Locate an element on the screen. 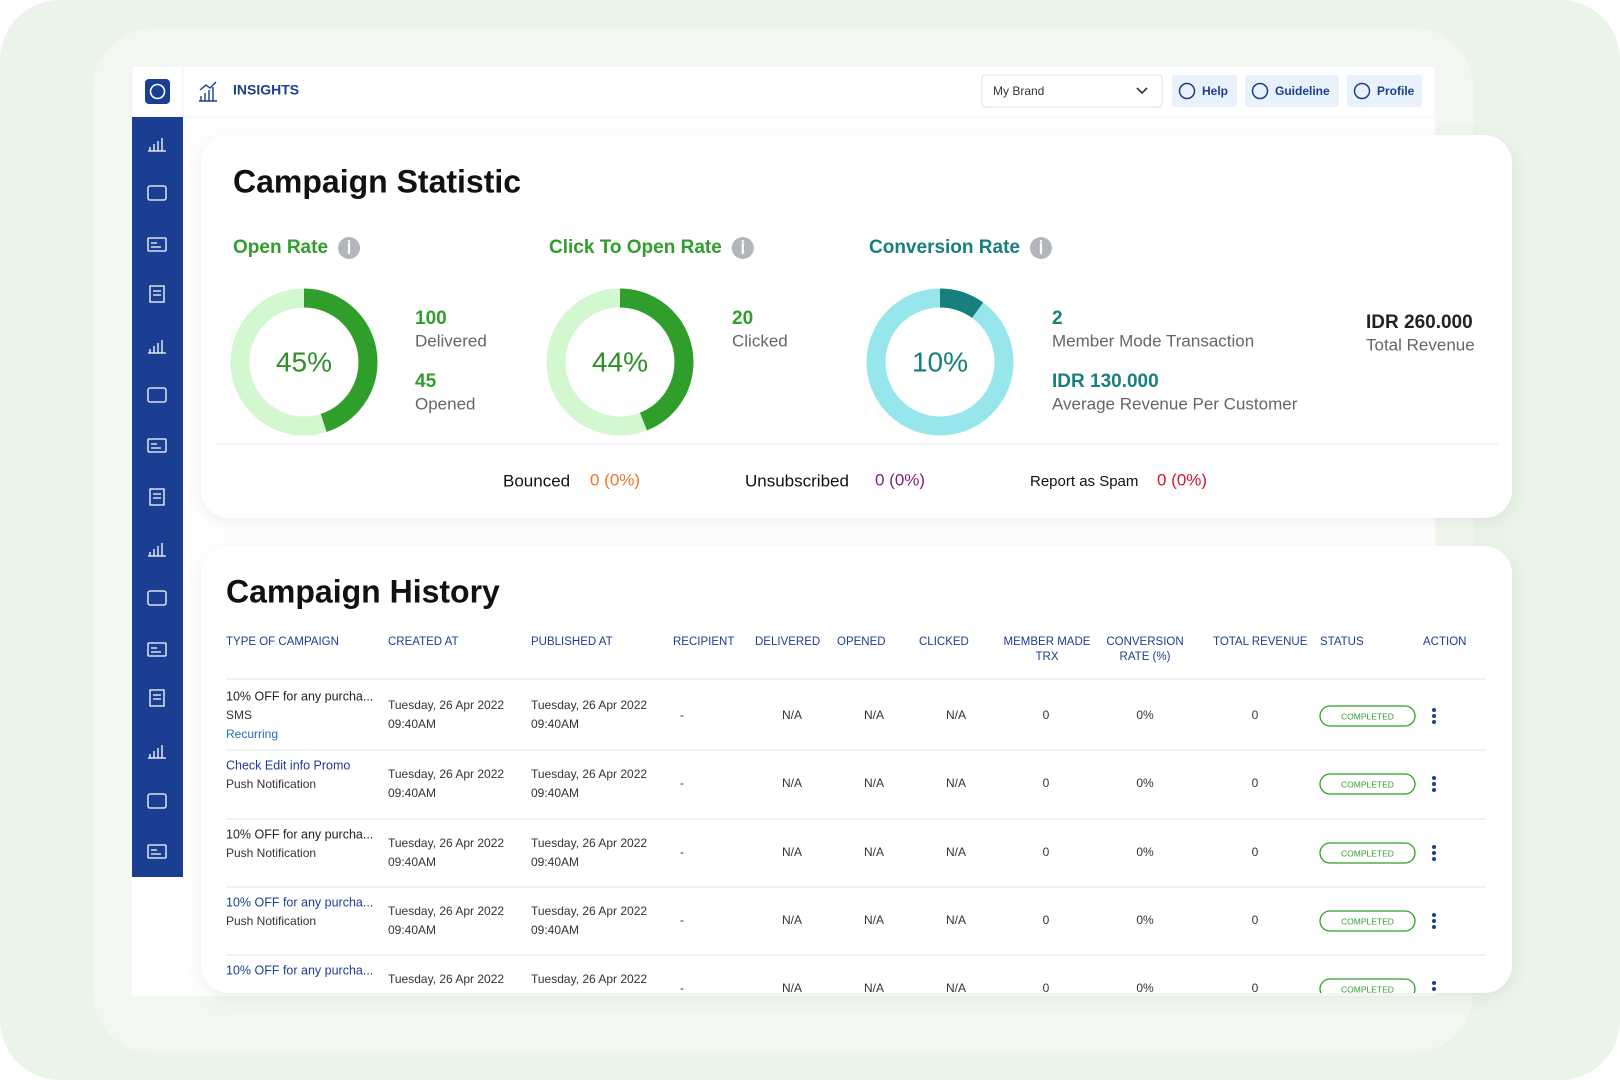 This screenshot has width=1620, height=1080. column-header: PUBLISHED AT is located at coordinates (572, 642).